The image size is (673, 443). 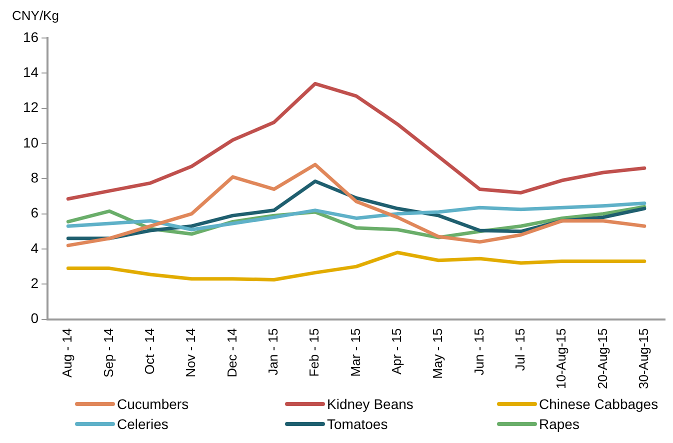 What do you see at coordinates (190, 353) in the screenshot?
I see `x-tick-label: Nov - 14` at bounding box center [190, 353].